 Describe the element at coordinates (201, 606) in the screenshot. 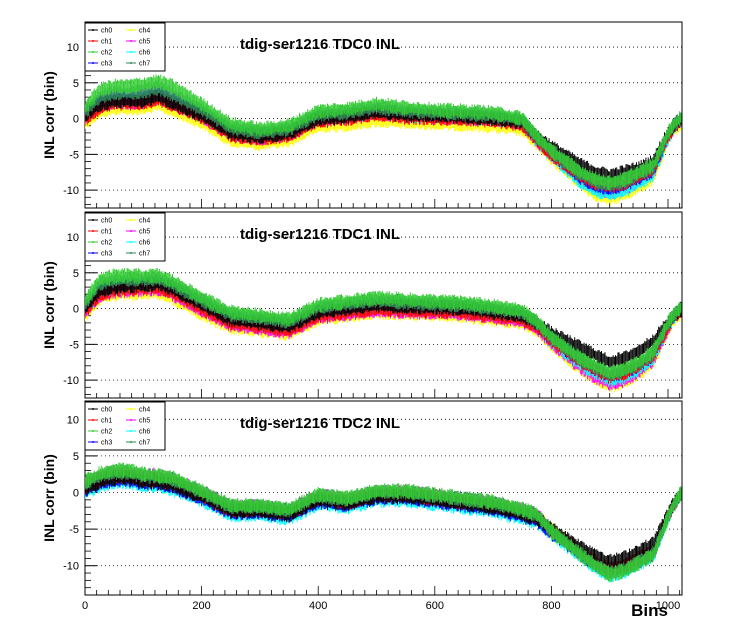

I see `x-tick-label: 200` at that location.